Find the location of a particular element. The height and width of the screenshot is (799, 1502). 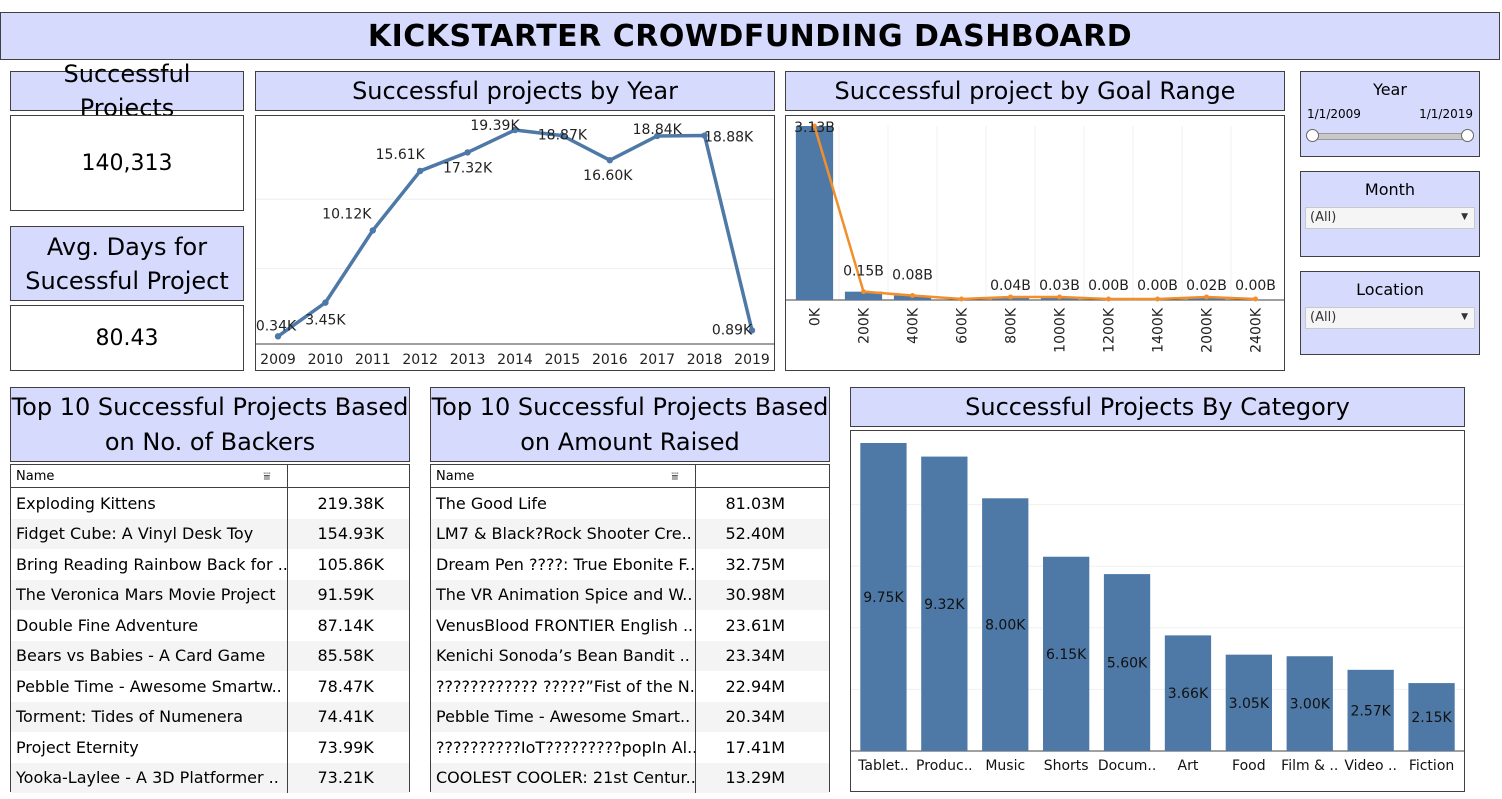

category-data-label: 5.60K is located at coordinates (1127, 664).